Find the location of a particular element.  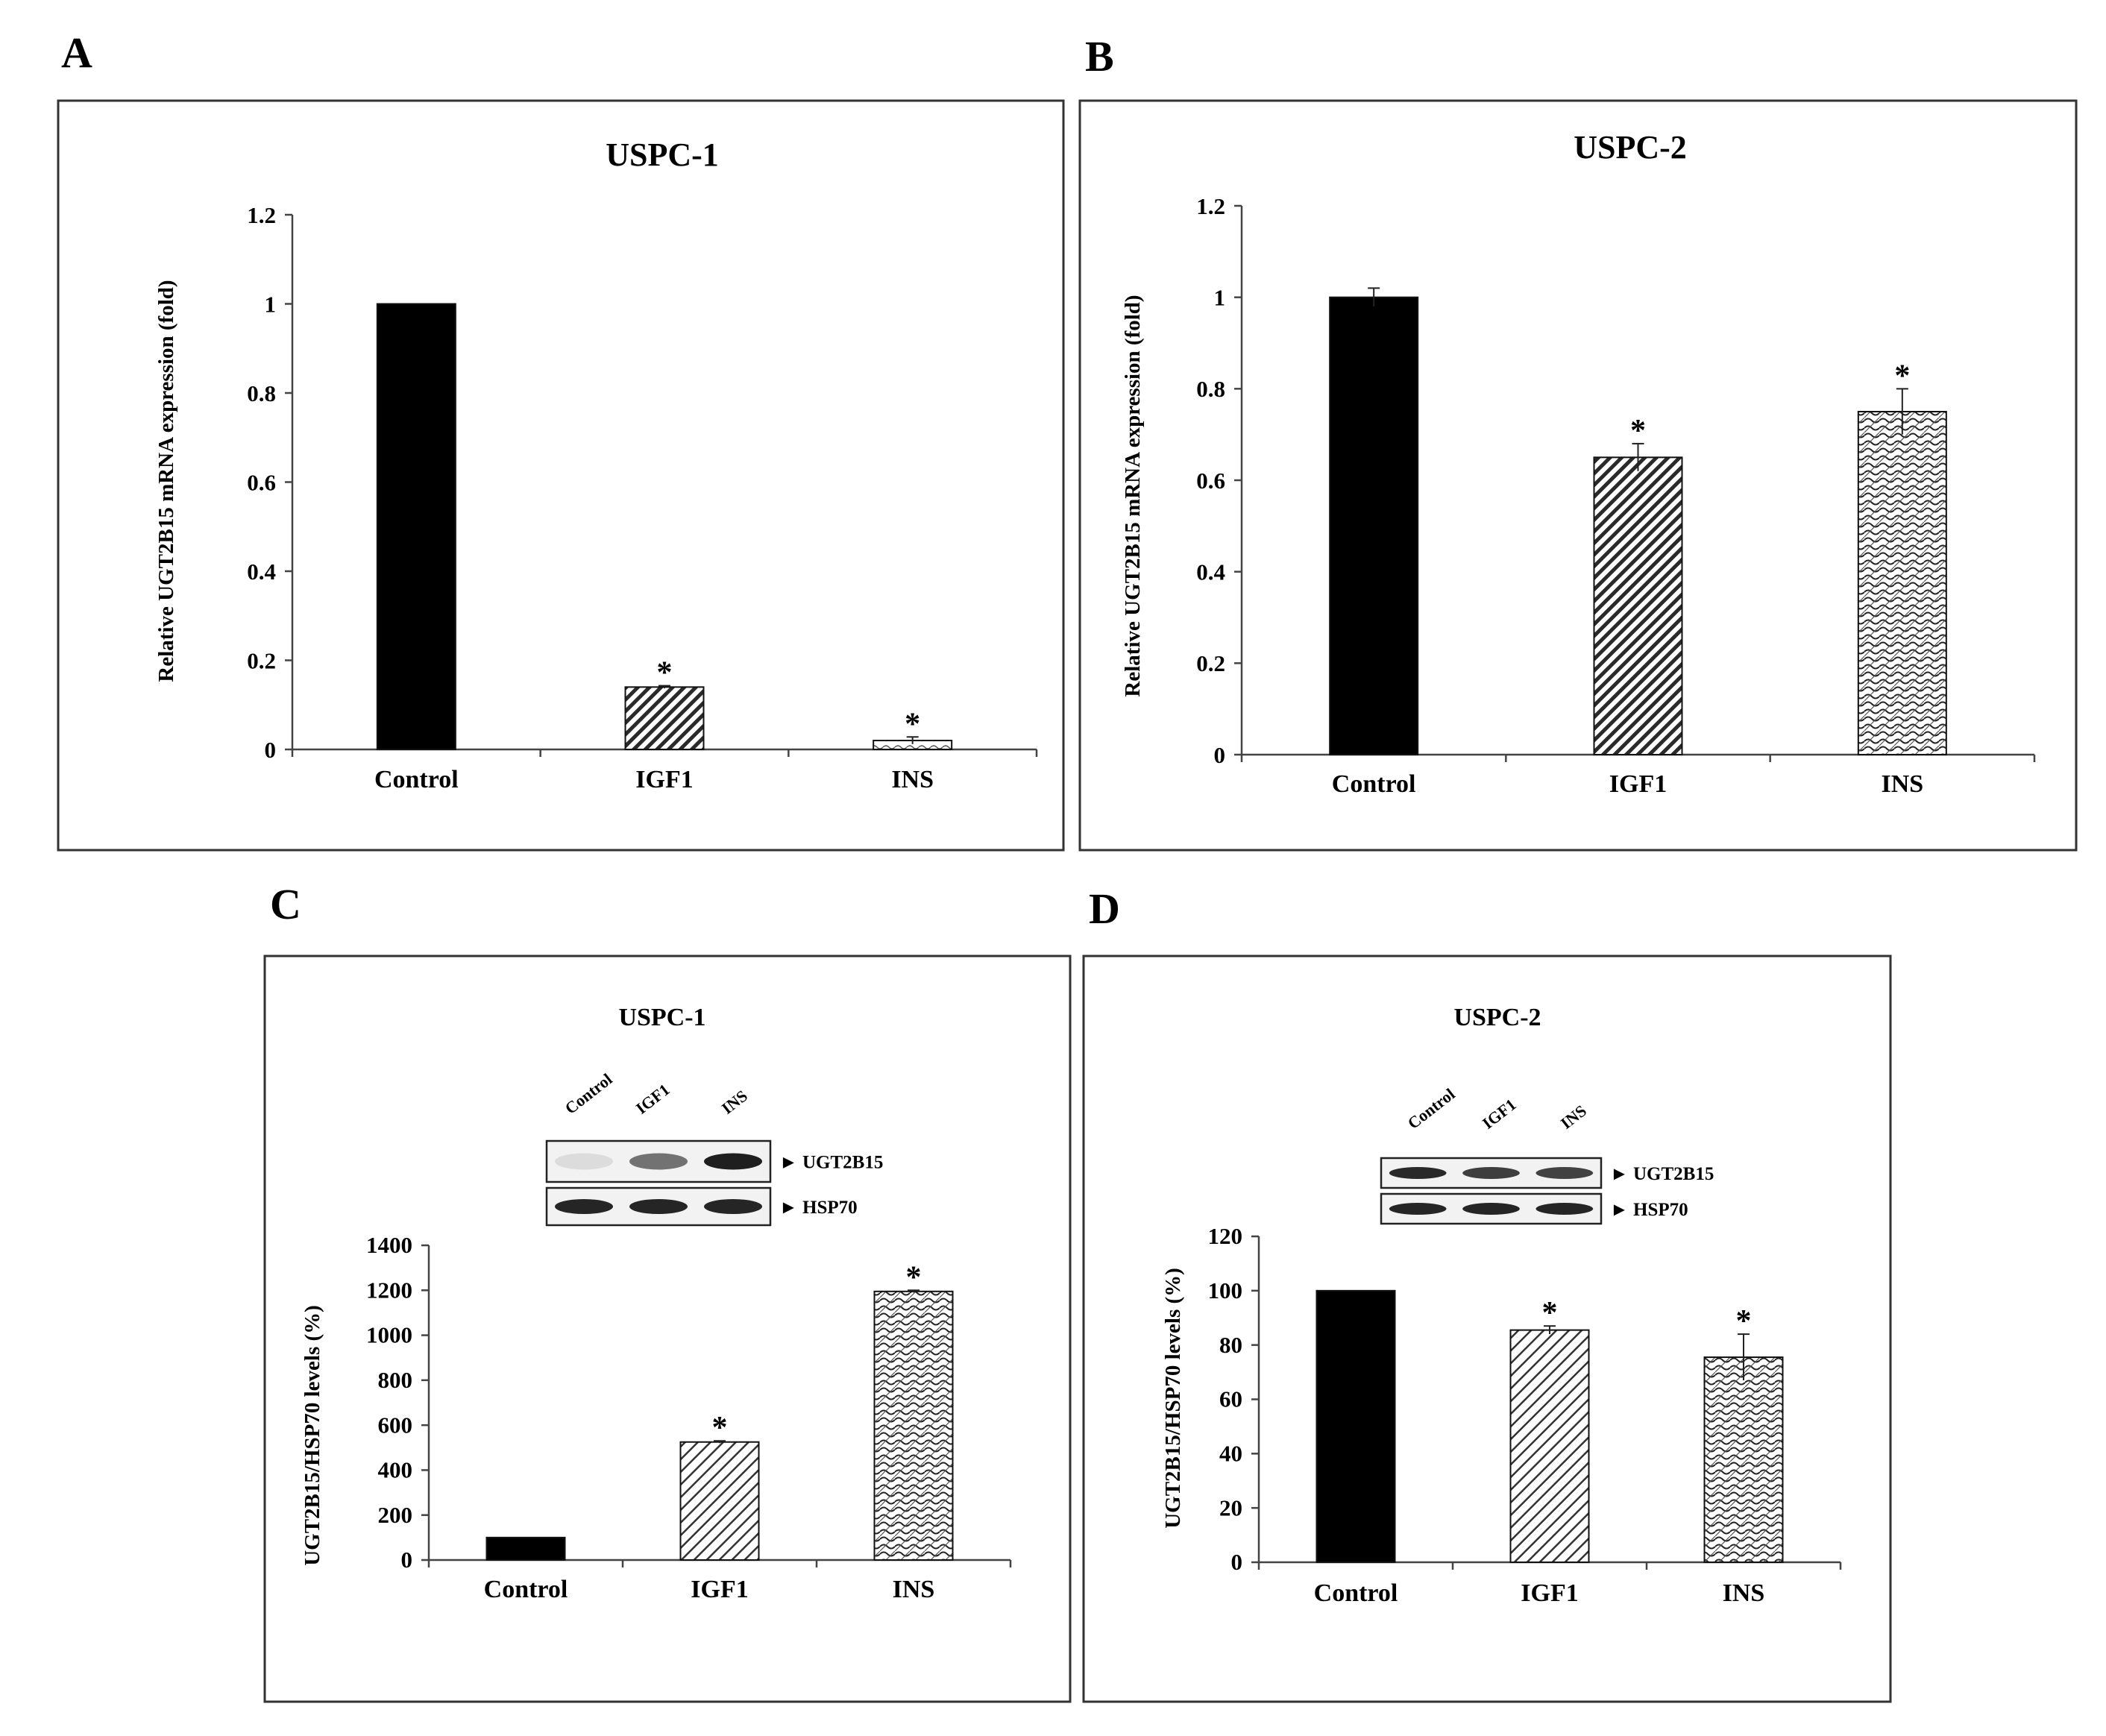

panel-letter-b: B is located at coordinates (1099, 57).